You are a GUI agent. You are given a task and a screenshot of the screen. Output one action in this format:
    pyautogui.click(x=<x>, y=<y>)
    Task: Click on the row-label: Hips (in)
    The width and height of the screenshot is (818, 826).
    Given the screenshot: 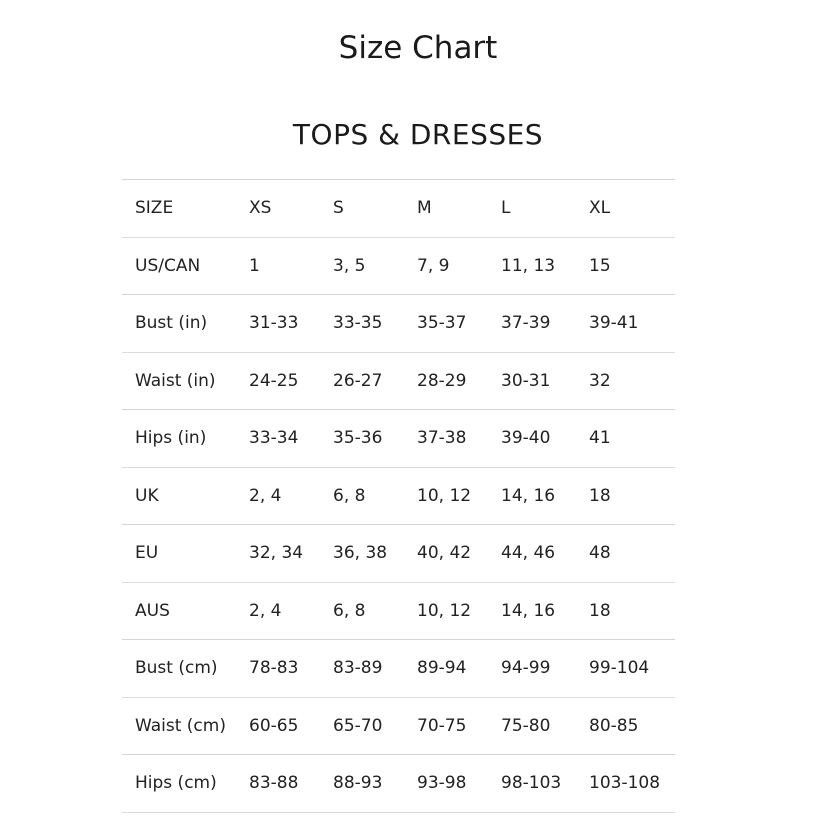 What is the action you would take?
    pyautogui.click(x=171, y=438)
    